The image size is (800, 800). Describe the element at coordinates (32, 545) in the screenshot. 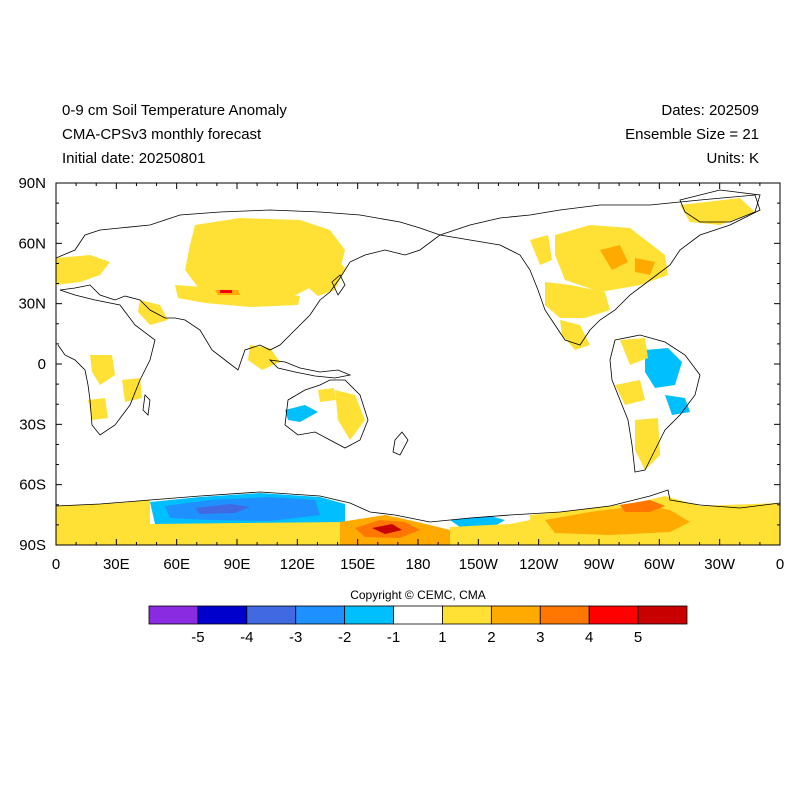

I see `lat-label: 90S` at that location.